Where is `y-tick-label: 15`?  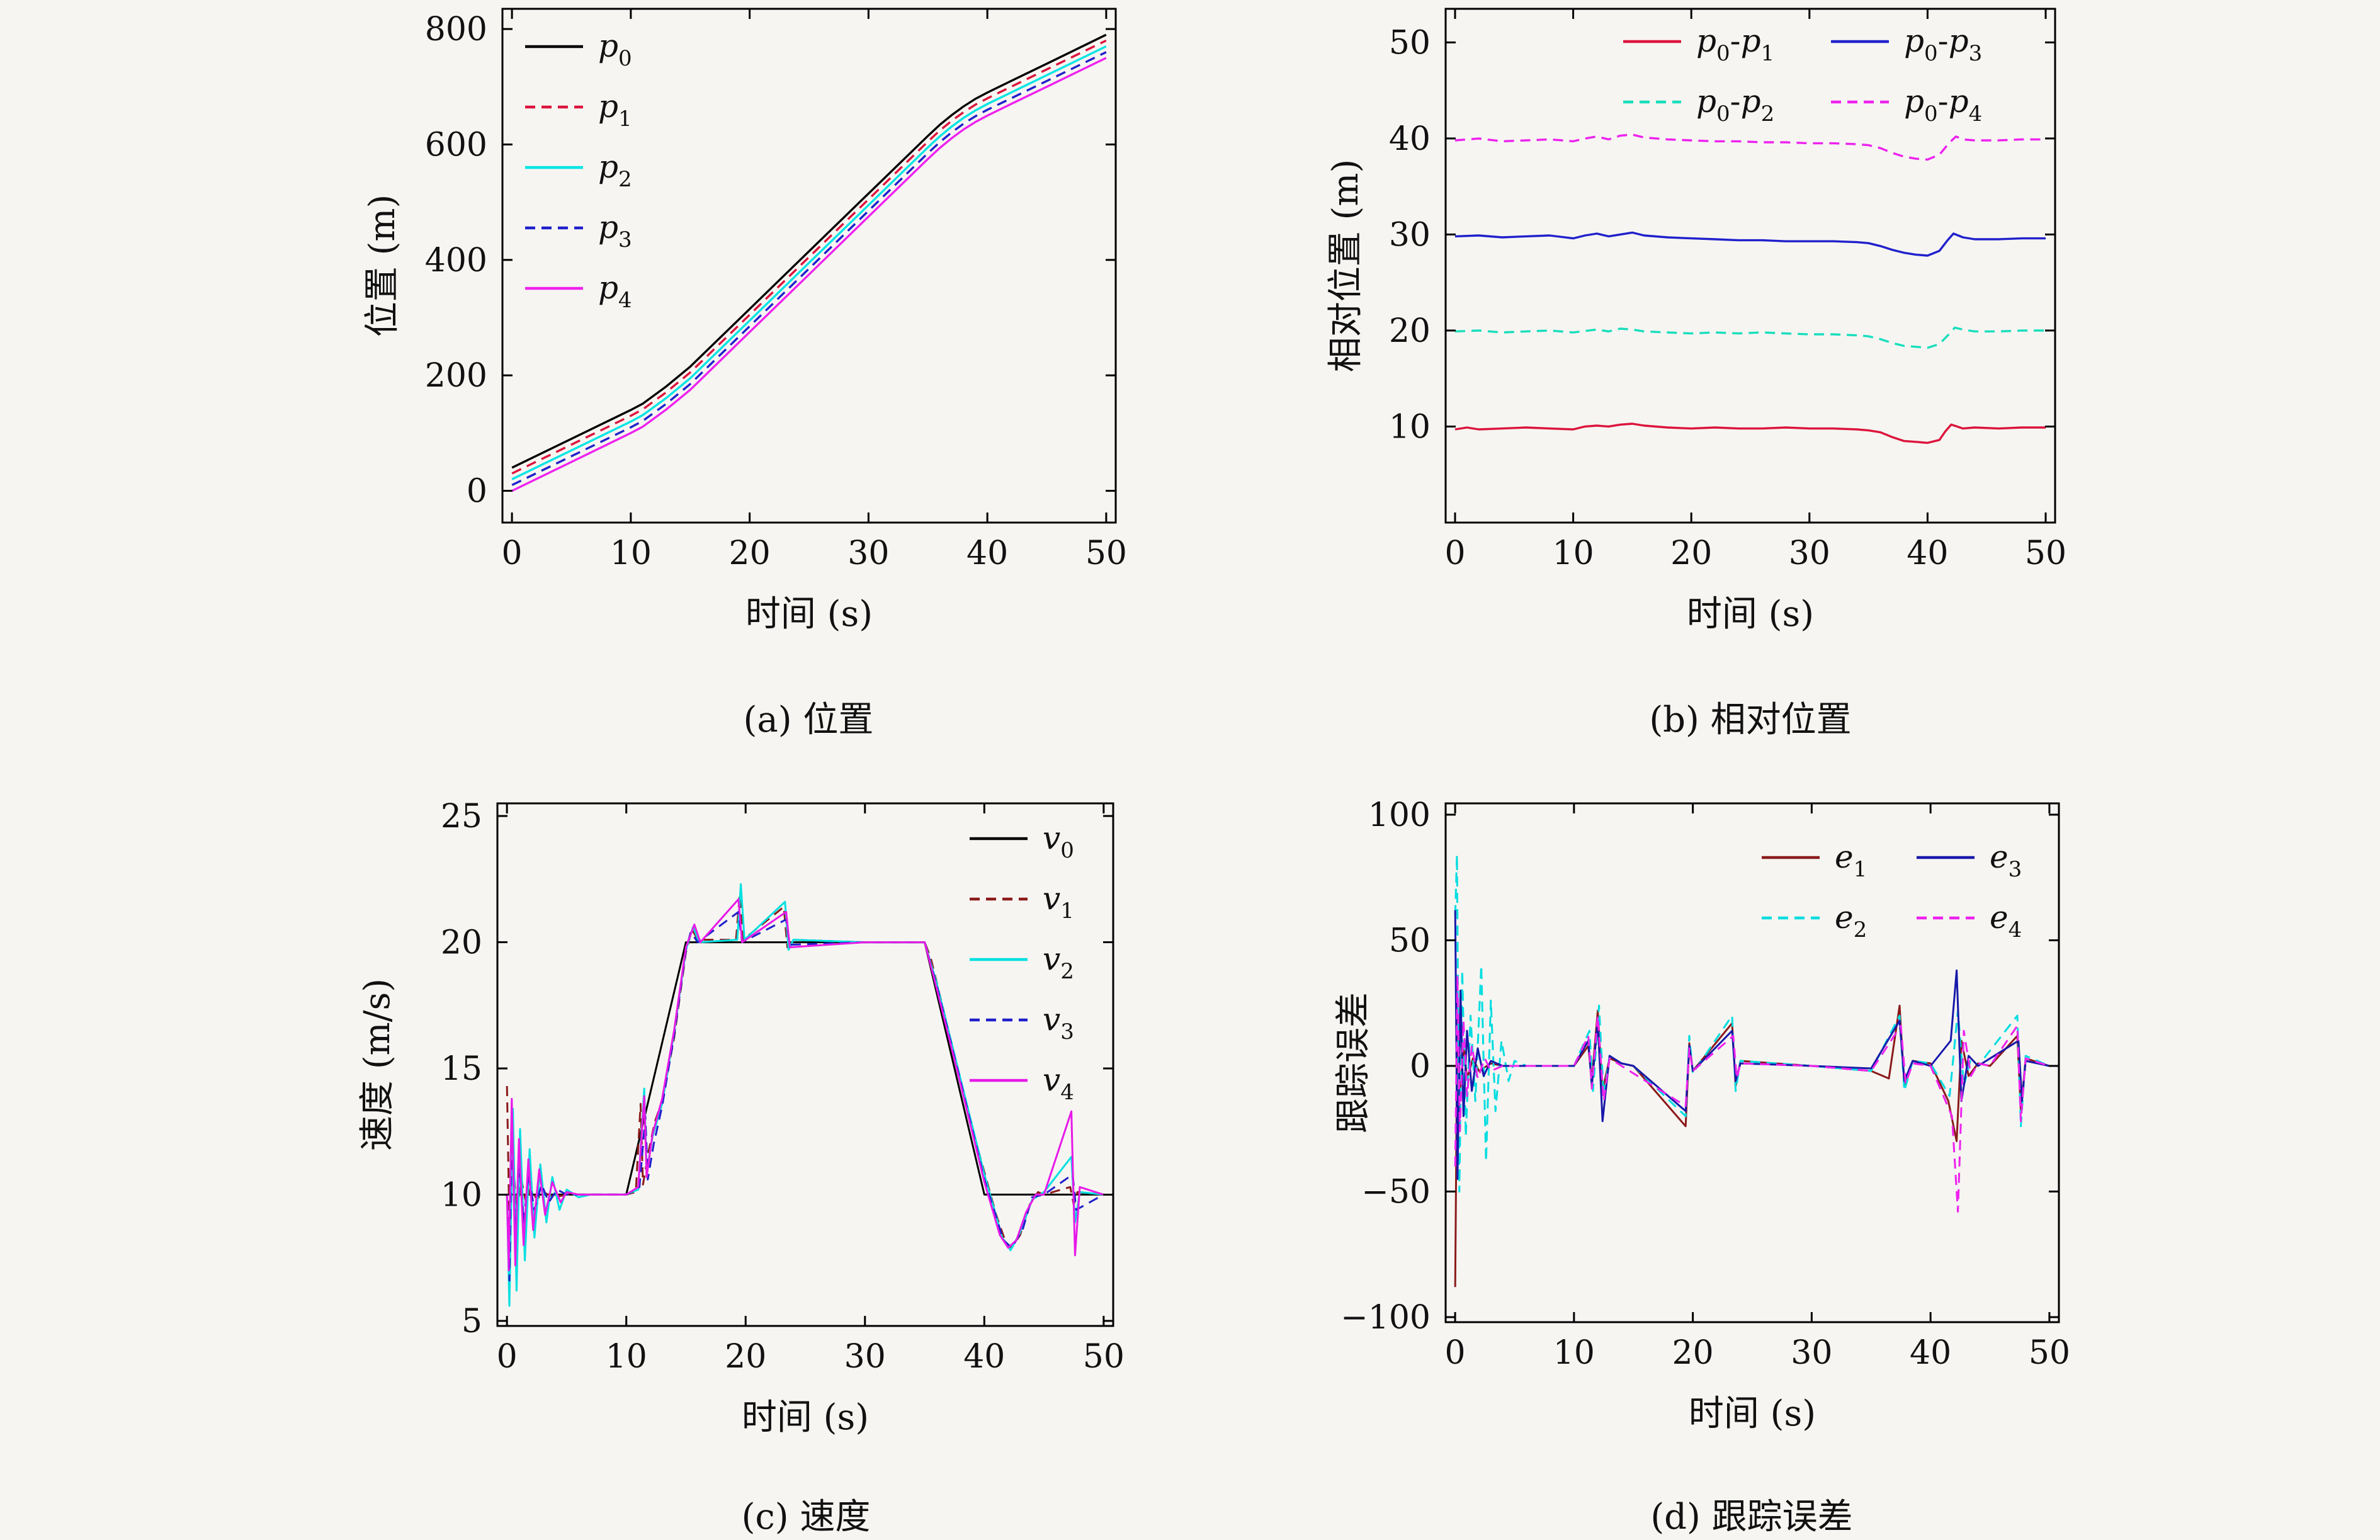
y-tick-label: 15 is located at coordinates (461, 1069).